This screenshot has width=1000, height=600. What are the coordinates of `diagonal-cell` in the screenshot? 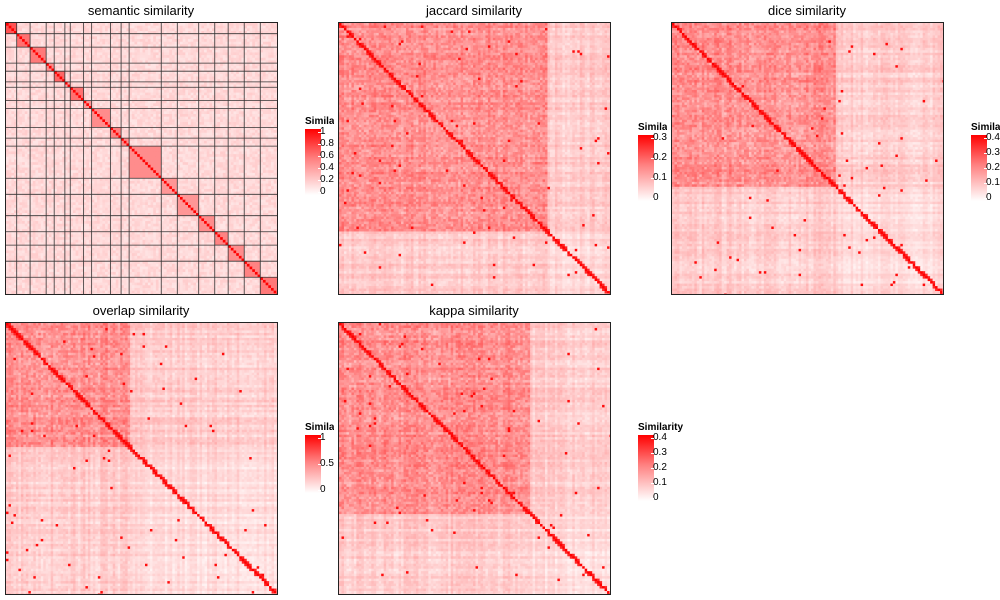 It's located at (93, 110).